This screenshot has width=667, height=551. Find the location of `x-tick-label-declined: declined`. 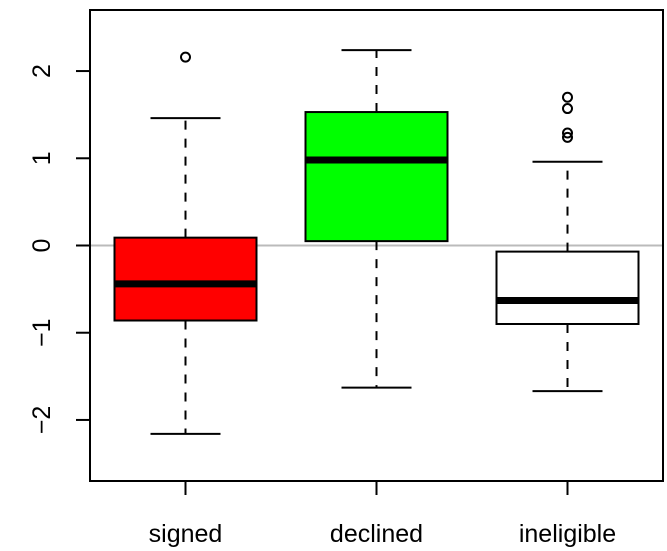

x-tick-label-declined: declined is located at coordinates (376, 534).